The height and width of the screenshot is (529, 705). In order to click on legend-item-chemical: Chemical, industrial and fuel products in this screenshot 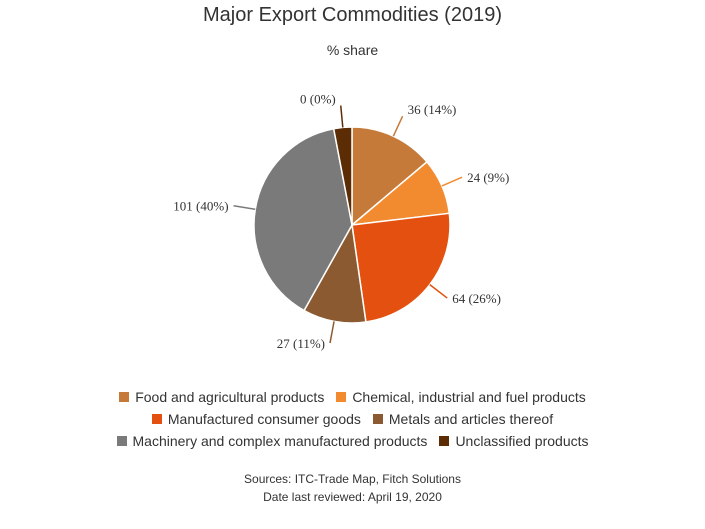, I will do `click(461, 397)`.